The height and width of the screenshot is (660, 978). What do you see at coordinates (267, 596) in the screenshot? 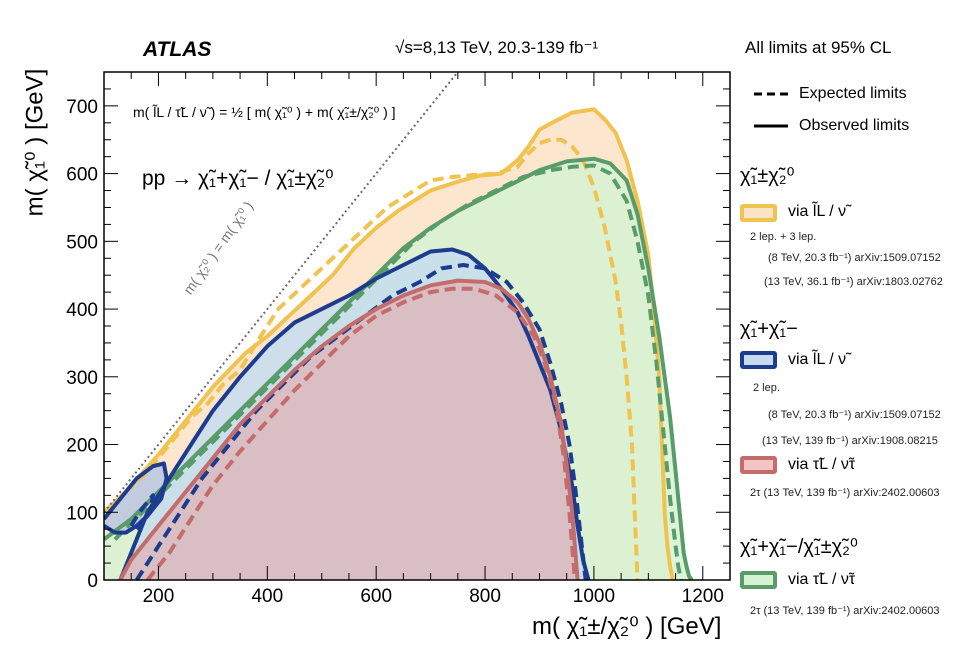
I see `x-tick-label: 400` at bounding box center [267, 596].